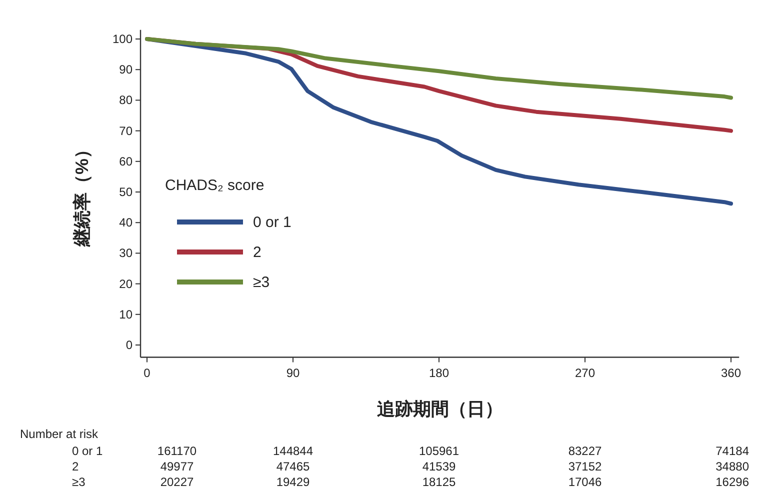 Image resolution: width=760 pixels, height=504 pixels. I want to click on y-tick-label: 20, so click(126, 283).